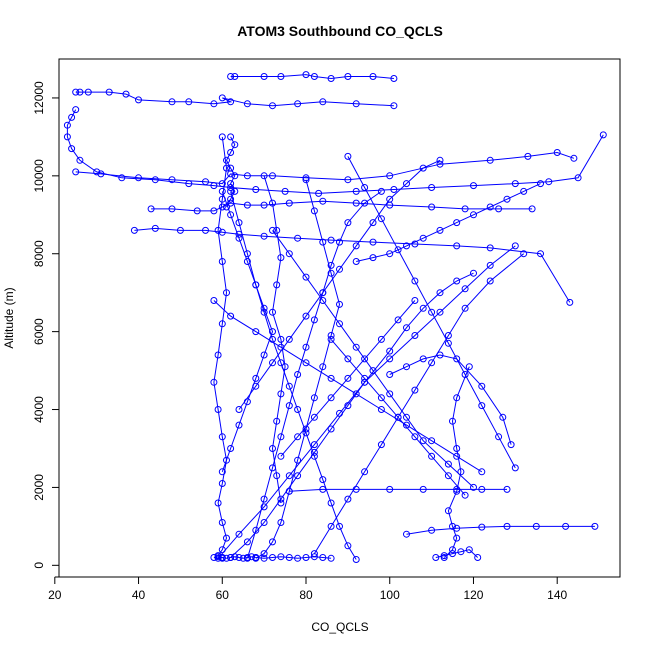  Describe the element at coordinates (9, 317) in the screenshot. I see `y-axis-label: Altitude (m)` at that location.